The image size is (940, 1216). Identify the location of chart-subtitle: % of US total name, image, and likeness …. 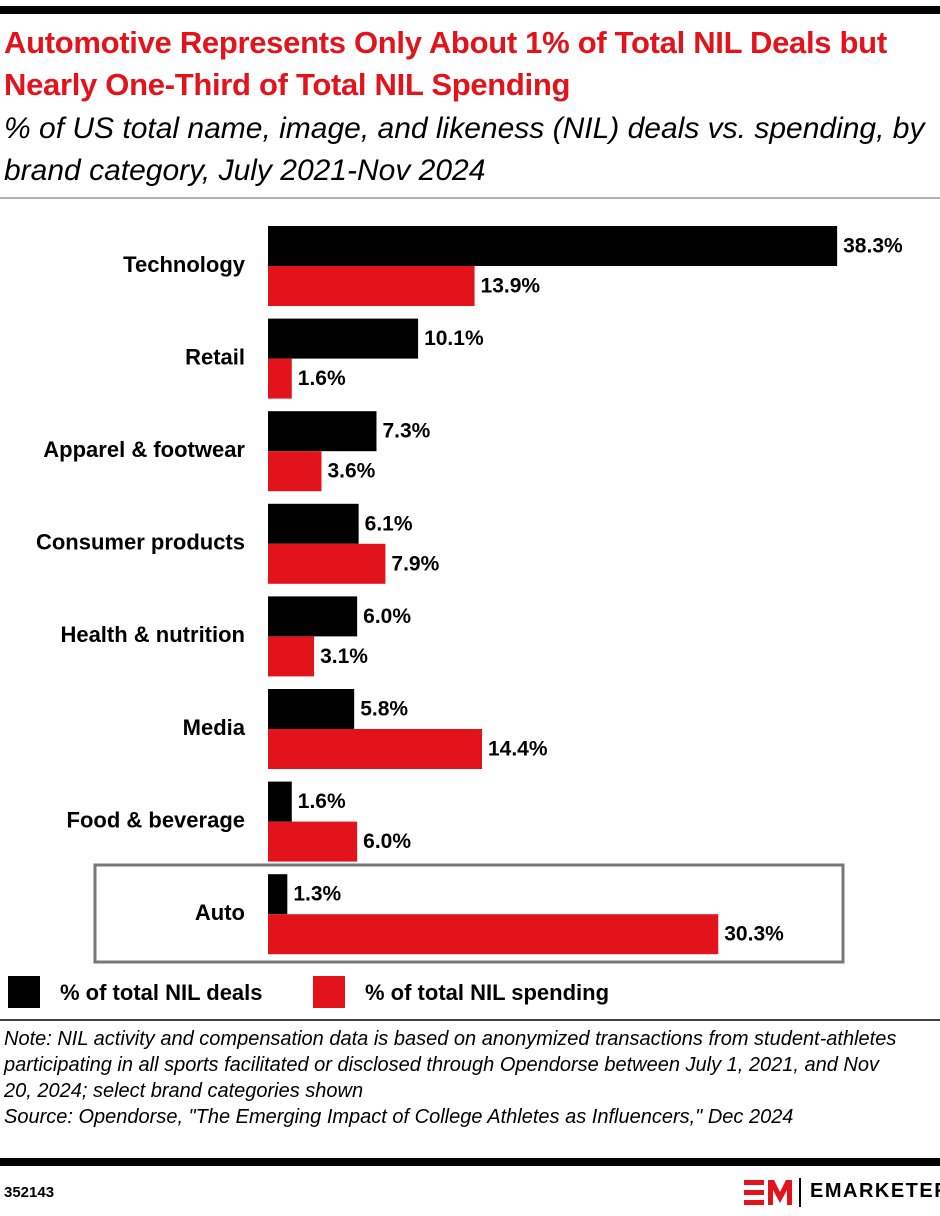
(464, 149).